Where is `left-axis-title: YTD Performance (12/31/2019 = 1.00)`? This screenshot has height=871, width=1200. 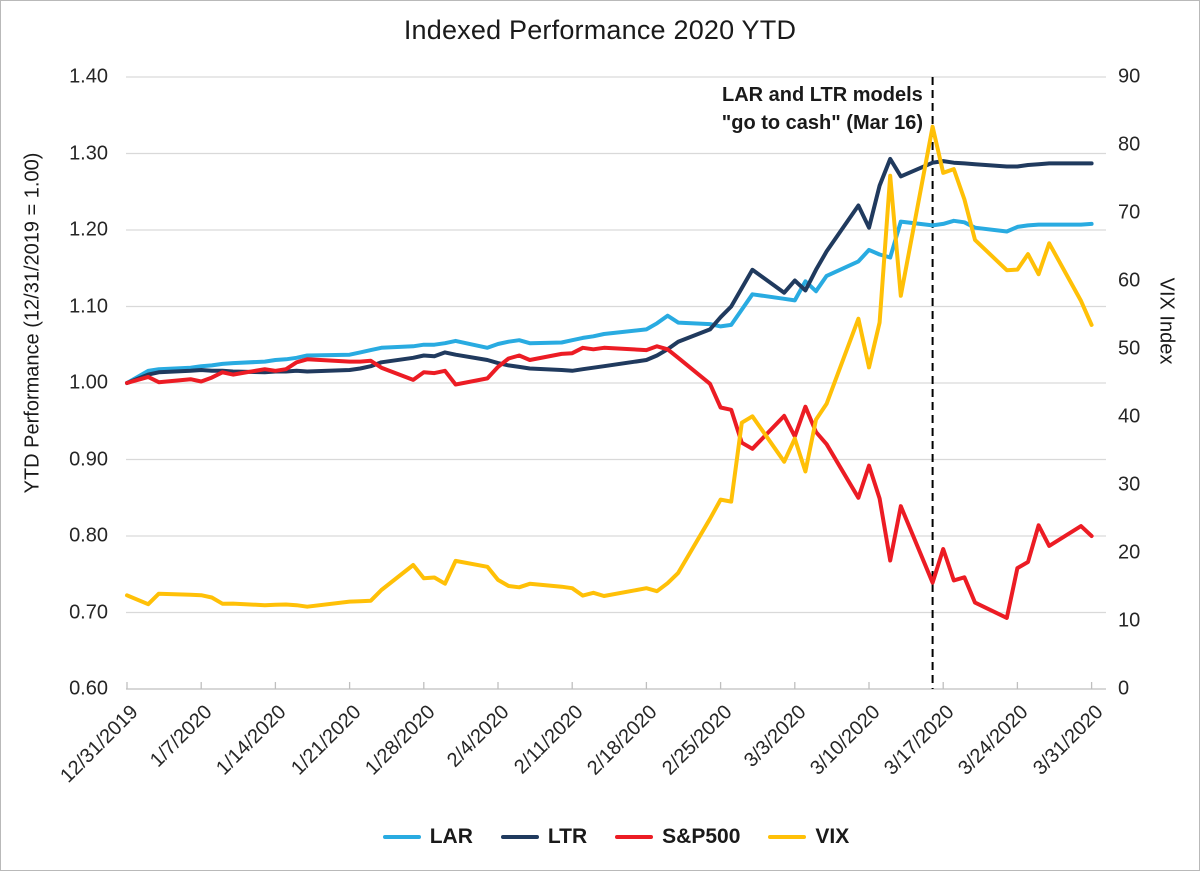
left-axis-title: YTD Performance (12/31/2019 = 1.00) is located at coordinates (32, 323).